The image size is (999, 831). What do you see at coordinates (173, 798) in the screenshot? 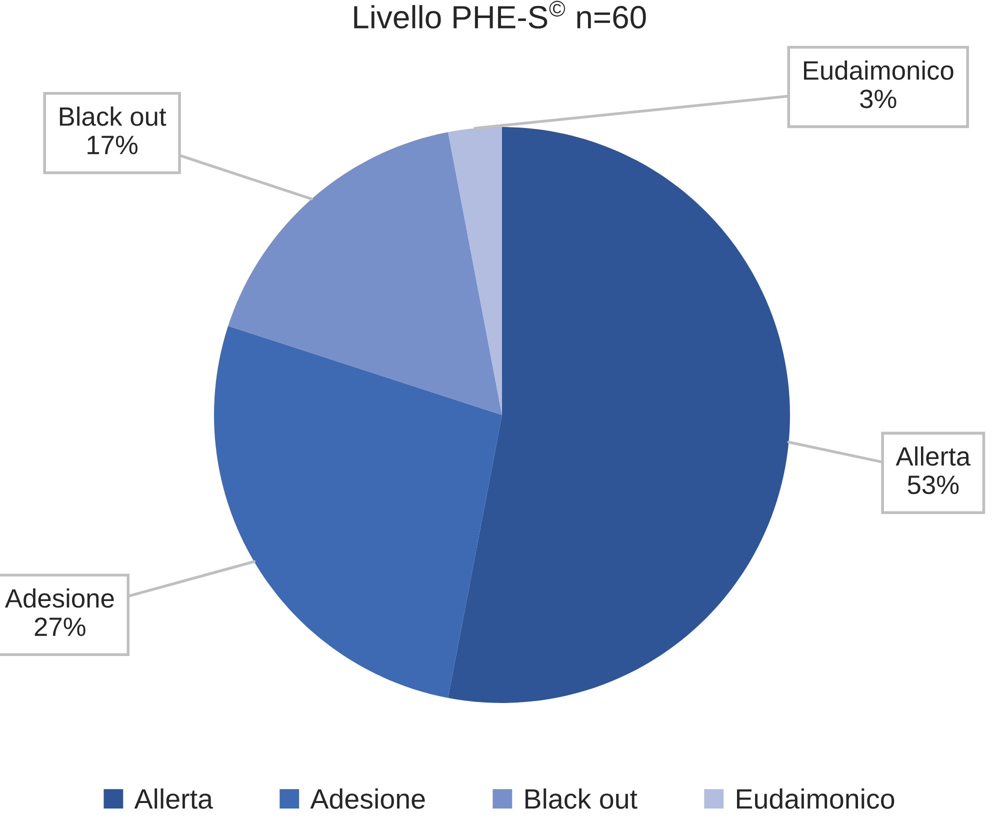
I see `legend-label: Allerta` at bounding box center [173, 798].